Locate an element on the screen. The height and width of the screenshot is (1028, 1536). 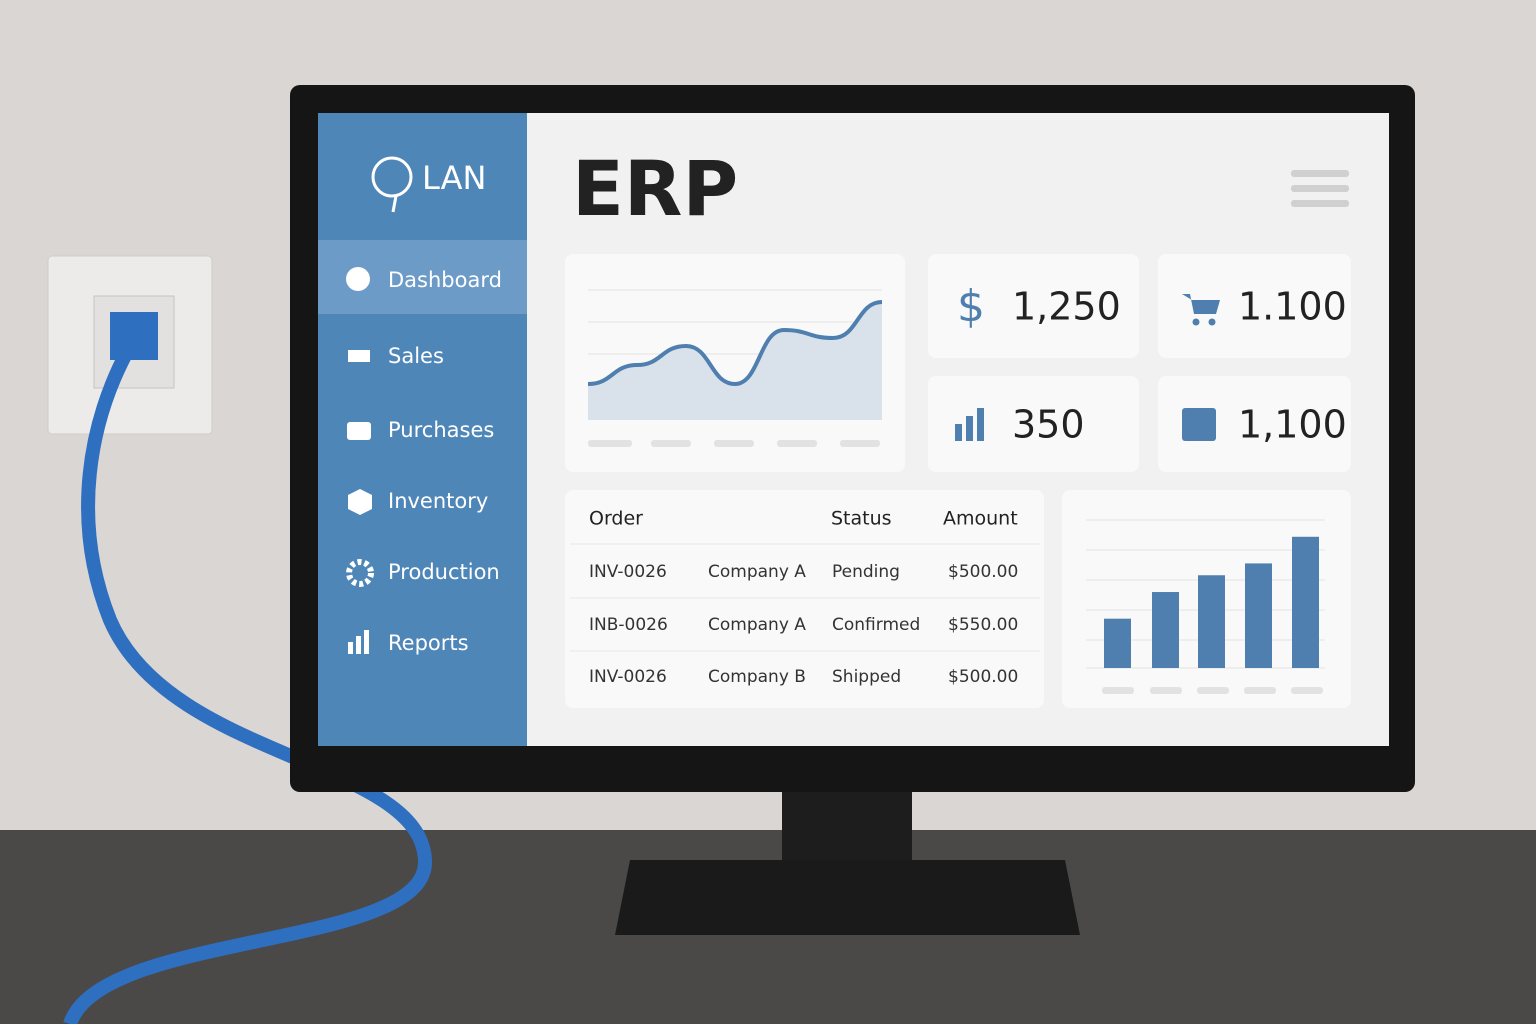
stand-base is located at coordinates (847, 897).